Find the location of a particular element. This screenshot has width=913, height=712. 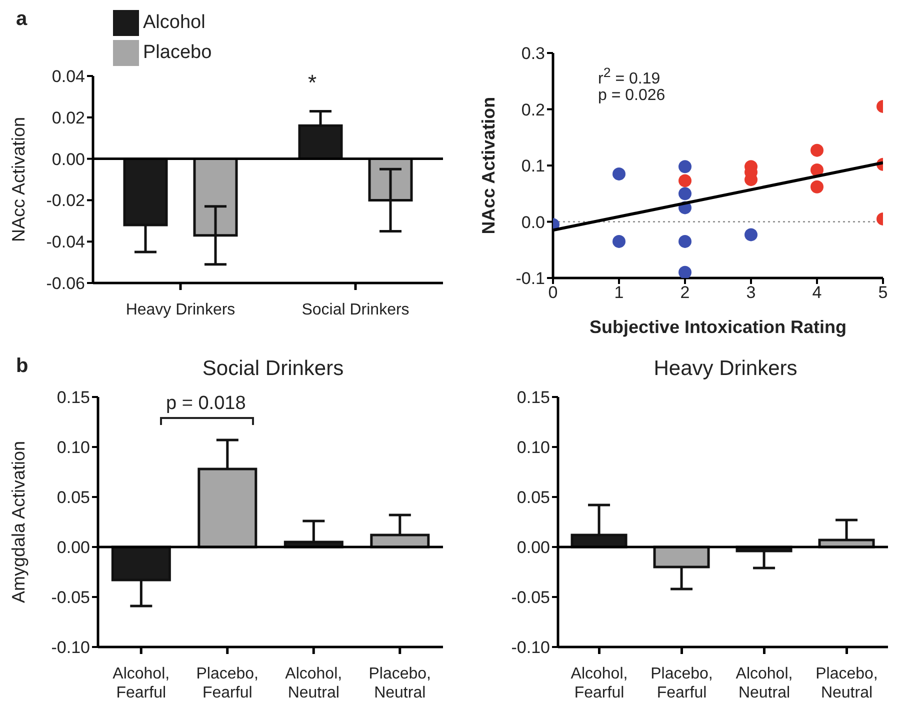

annotation: * is located at coordinates (312, 83).